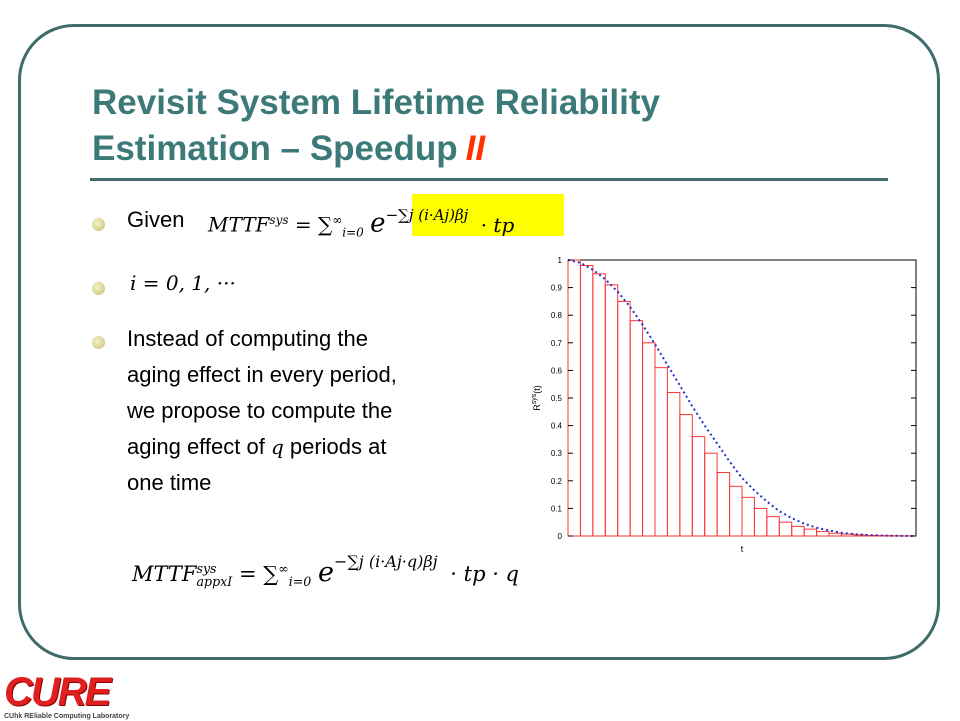  Describe the element at coordinates (557, 426) in the screenshot. I see `y-tick-label: 0.4` at that location.